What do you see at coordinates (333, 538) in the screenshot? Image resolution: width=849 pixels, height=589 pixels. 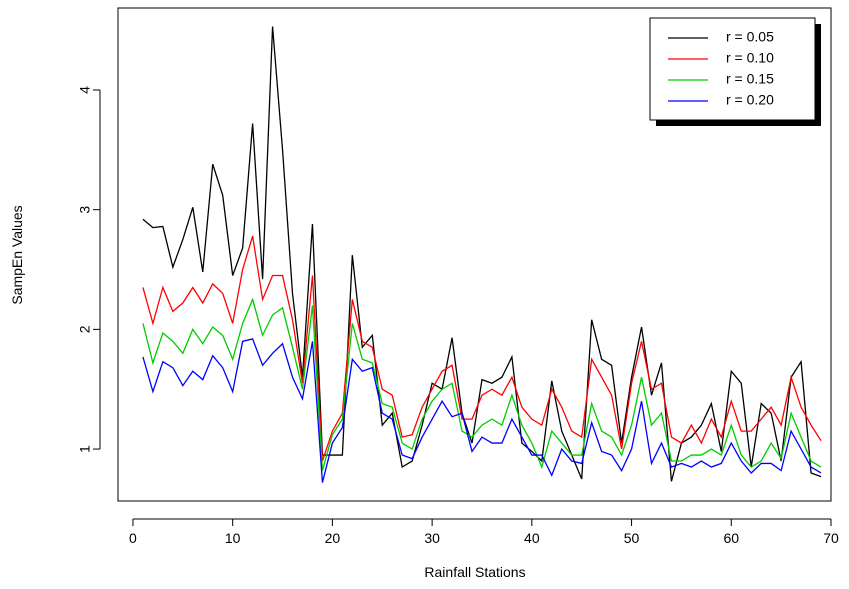 I see `x-tick-label: 20` at bounding box center [333, 538].